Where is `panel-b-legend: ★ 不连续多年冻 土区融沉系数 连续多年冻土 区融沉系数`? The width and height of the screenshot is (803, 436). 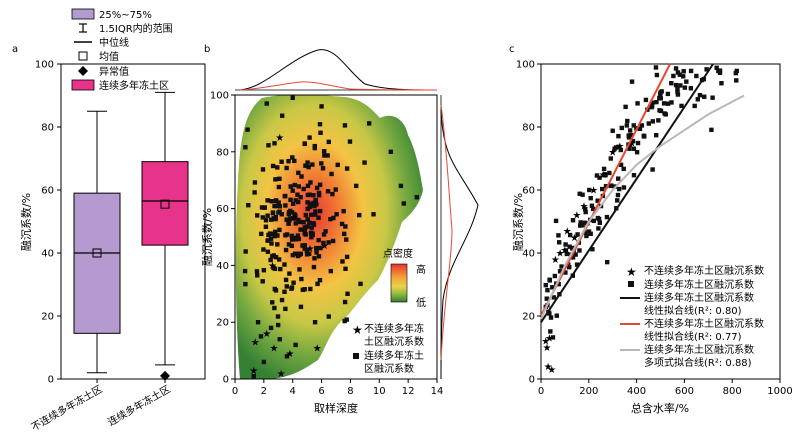
panel-b-legend: ★ 不连续多年冻 土区融沉系数 连续多年冻土 区融沉系数 is located at coordinates (388, 348).